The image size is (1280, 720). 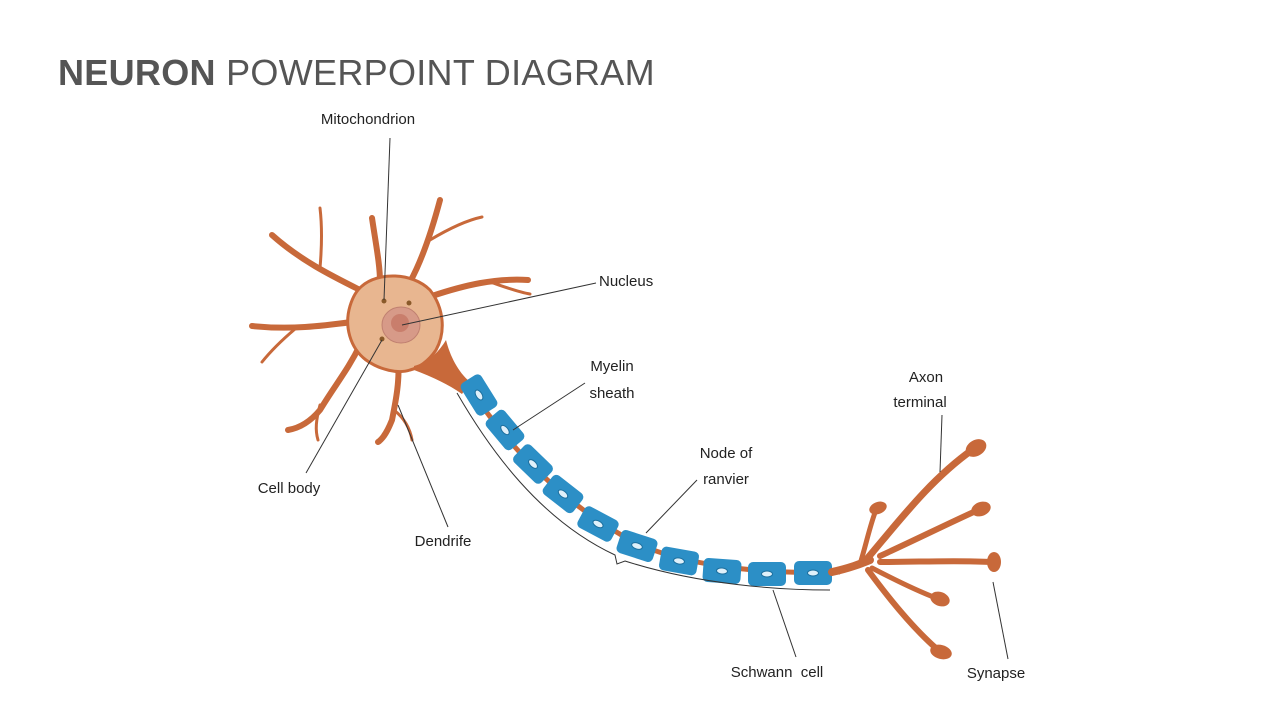 I want to click on dendrite-upper-left-branch, so click(x=321, y=238).